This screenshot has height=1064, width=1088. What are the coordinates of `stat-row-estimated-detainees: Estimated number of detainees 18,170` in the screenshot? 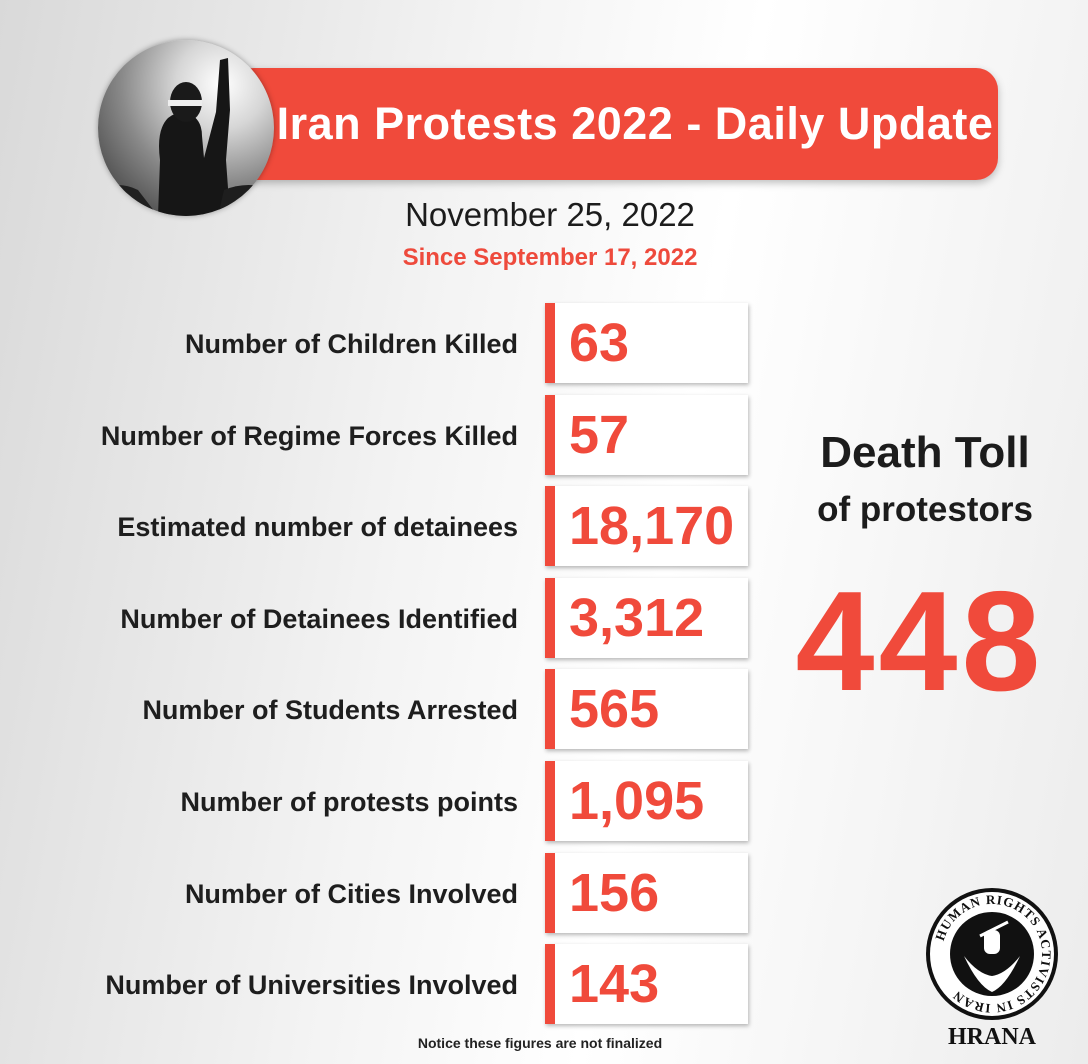 It's located at (380, 527).